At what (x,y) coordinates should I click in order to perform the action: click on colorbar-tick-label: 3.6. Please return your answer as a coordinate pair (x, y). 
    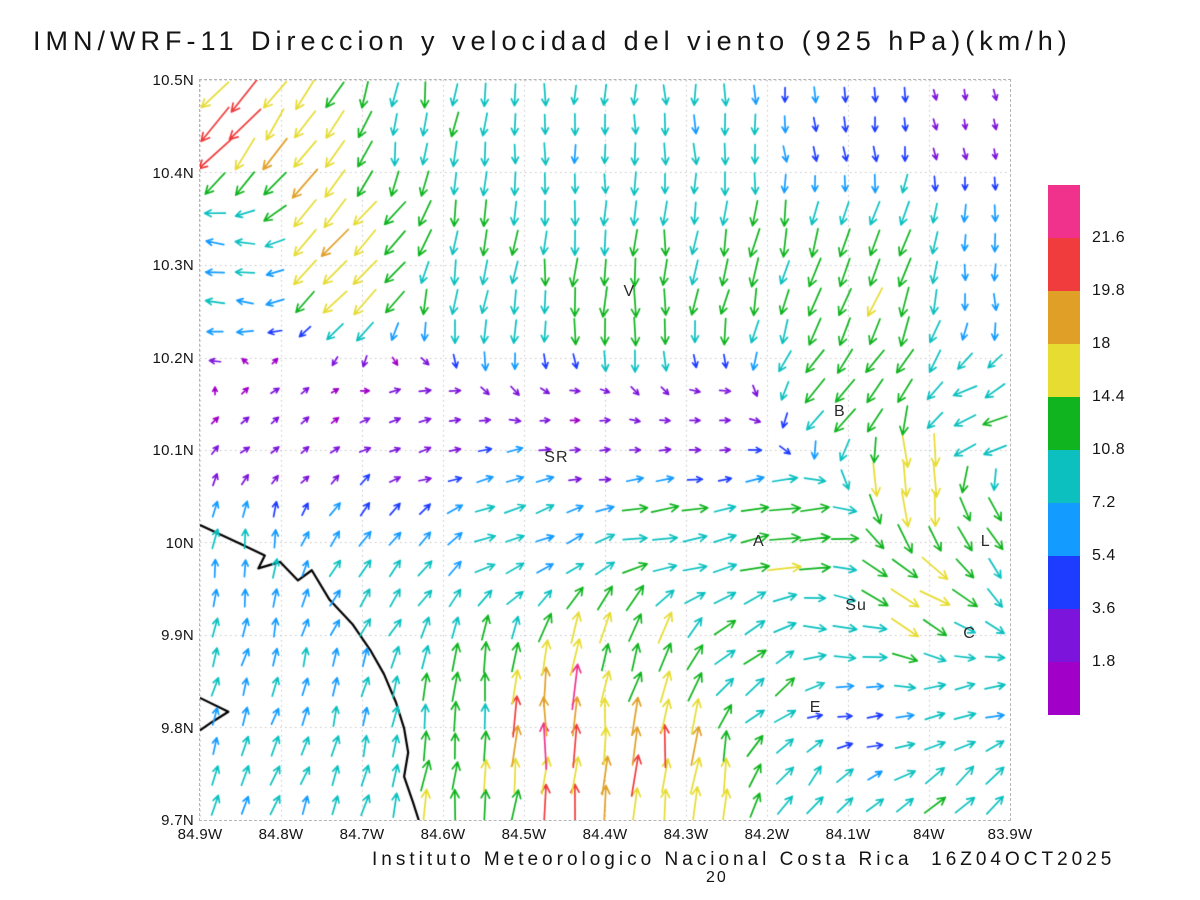
    Looking at the image, I should click on (1104, 608).